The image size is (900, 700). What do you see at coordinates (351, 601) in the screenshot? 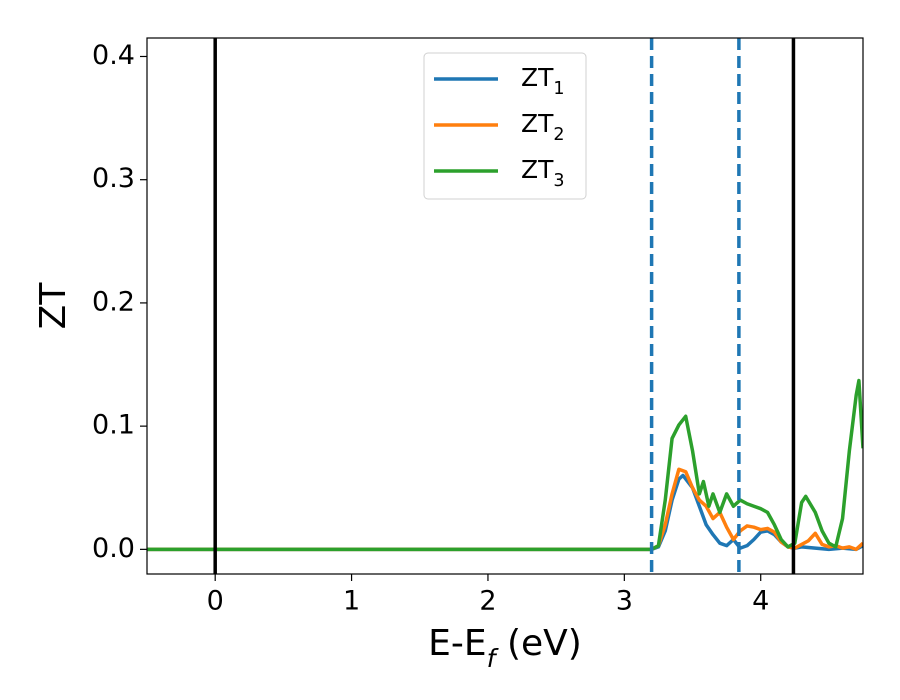
I see `x-tick-label: 1` at bounding box center [351, 601].